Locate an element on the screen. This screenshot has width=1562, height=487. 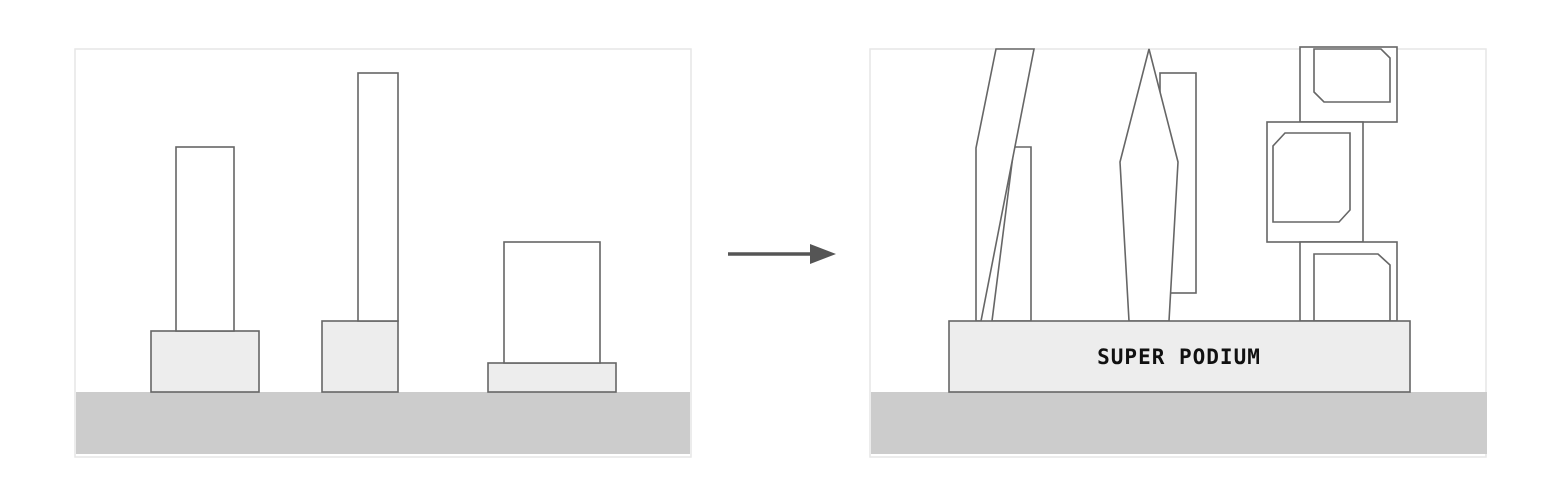
stack-box-top-inner is located at coordinates (1352, 75).